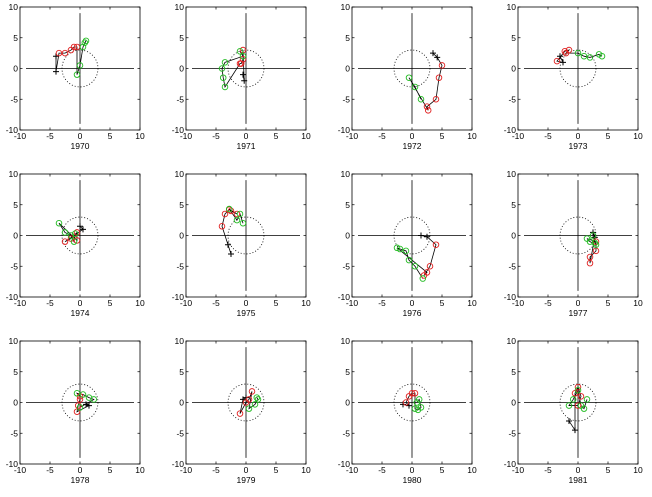  Describe the element at coordinates (573, 76) in the screenshot. I see `panel-1973: -10 -5 0 5 10 -10 -5 0 5 10 1973` at that location.